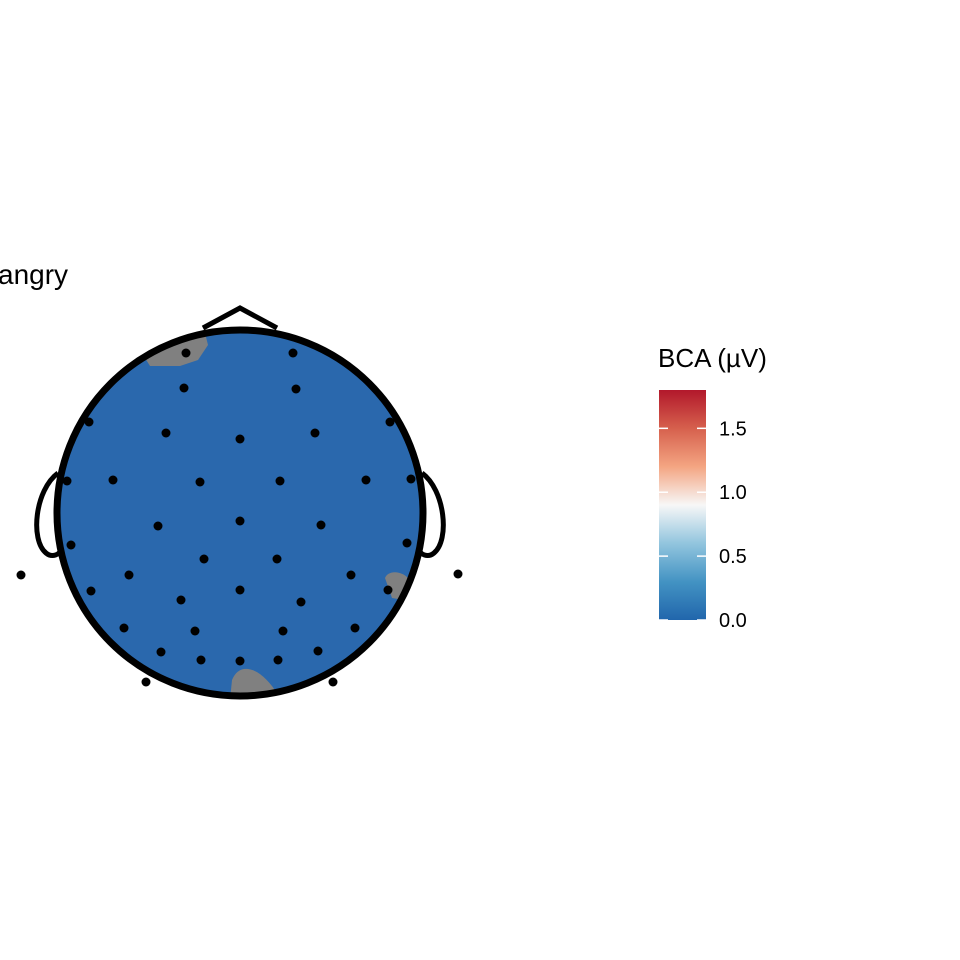 This screenshot has height=960, width=960. Describe the element at coordinates (240, 318) in the screenshot. I see `nose` at that location.